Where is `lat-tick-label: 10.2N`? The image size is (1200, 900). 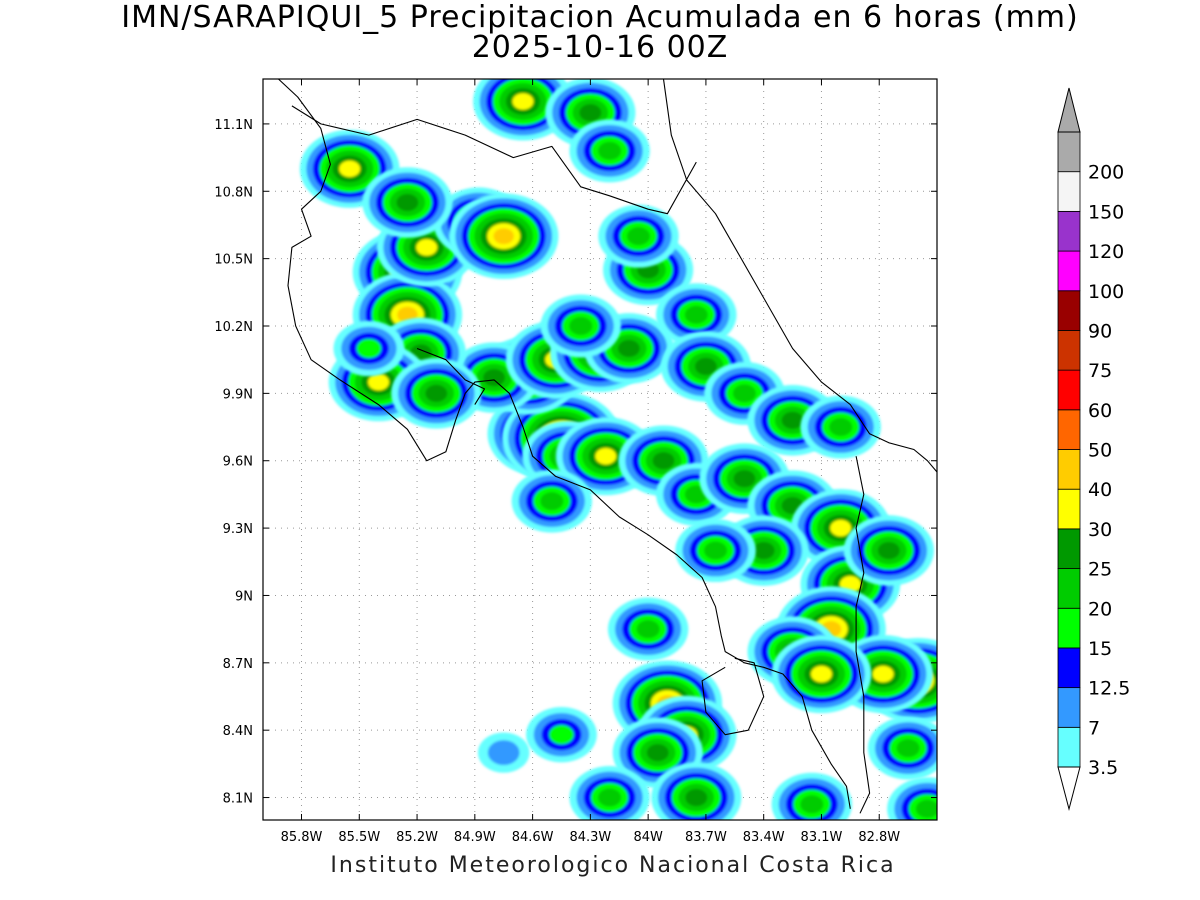
lat-tick-label: 10.2N is located at coordinates (233, 327).